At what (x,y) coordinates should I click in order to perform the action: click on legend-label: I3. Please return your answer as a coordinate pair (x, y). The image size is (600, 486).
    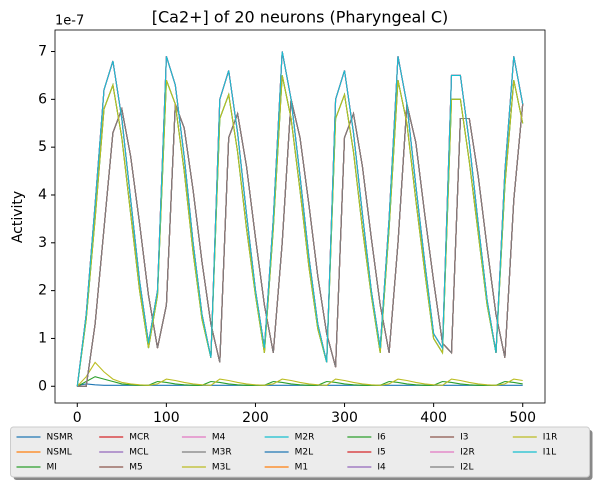
    Looking at the image, I should click on (464, 438).